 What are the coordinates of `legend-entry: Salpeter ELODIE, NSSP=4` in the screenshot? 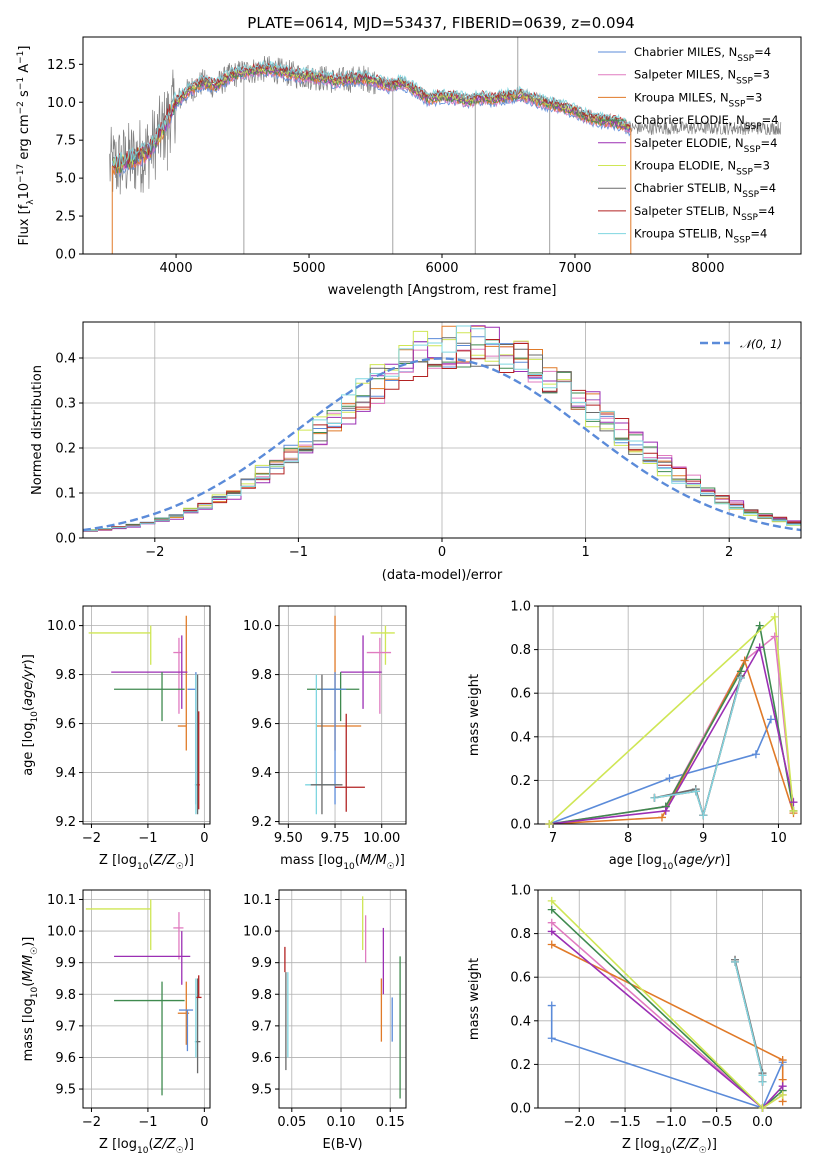 It's located at (705, 145).